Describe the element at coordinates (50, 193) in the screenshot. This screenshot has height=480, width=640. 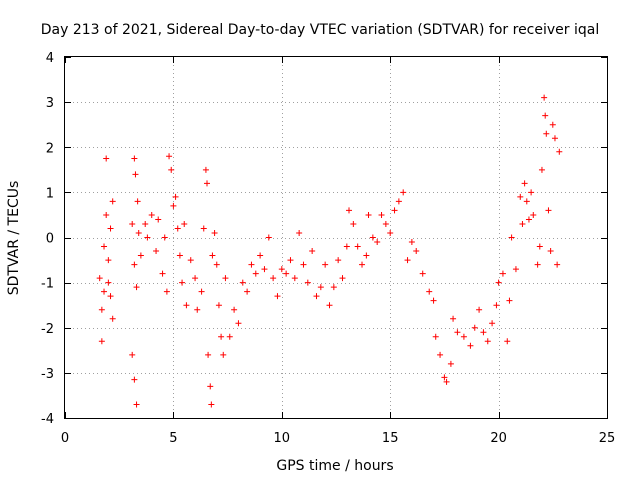
I see `y-tick-label: 1` at that location.